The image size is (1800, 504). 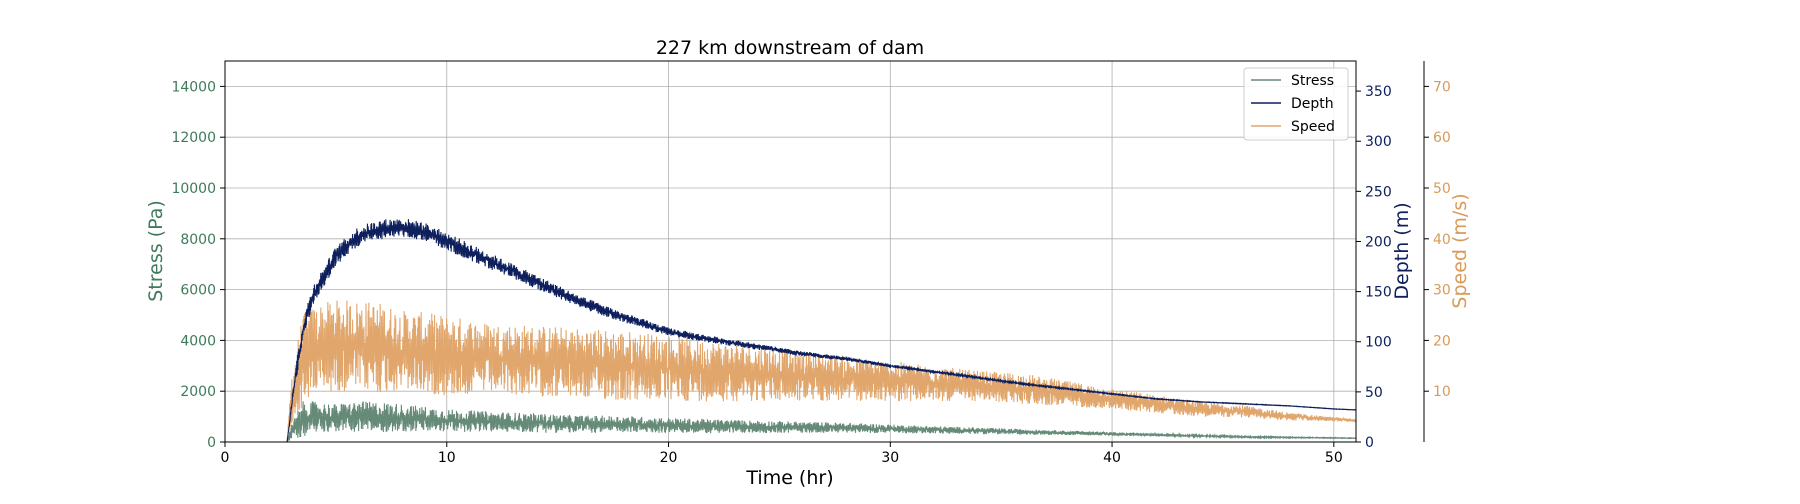 What do you see at coordinates (1442, 341) in the screenshot?
I see `speed-tick-label: 20` at bounding box center [1442, 341].